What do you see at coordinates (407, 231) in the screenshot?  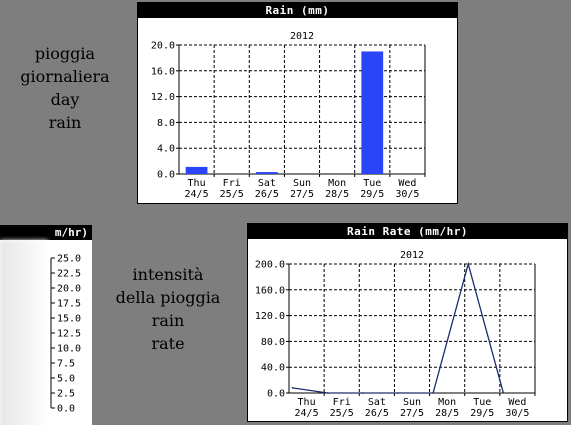 I see `rain-rate-chart-title: Rain Rate (mm/hr)` at bounding box center [407, 231].